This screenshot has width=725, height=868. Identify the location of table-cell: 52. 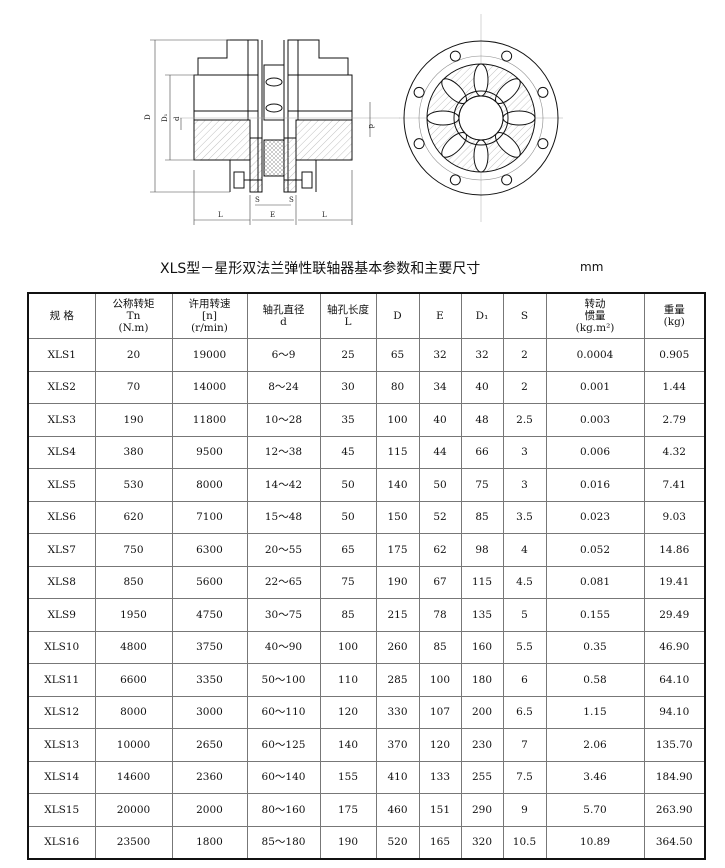
(440, 517).